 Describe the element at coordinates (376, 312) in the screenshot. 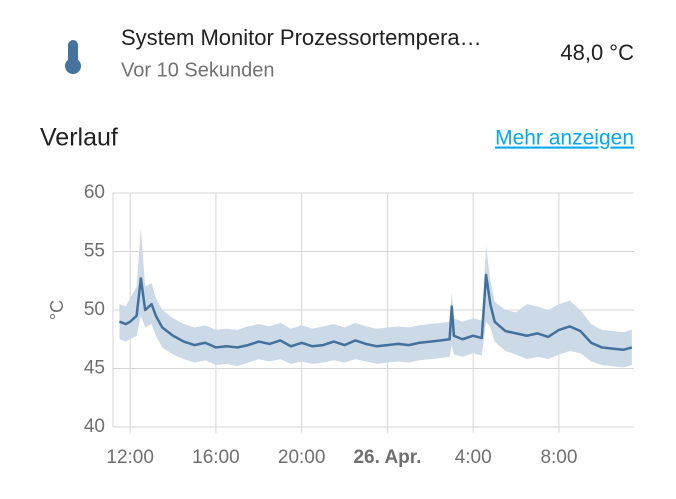

I see `temperature-line` at that location.